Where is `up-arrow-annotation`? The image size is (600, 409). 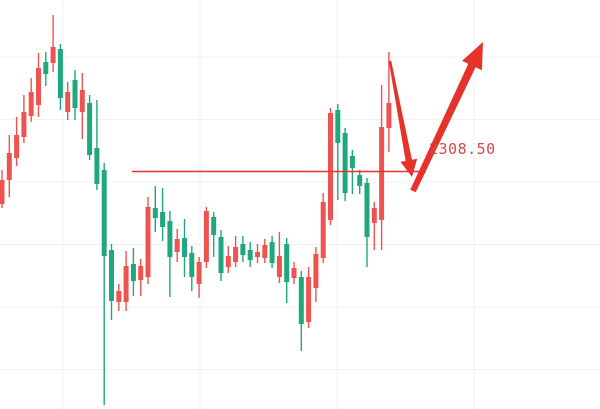 up-arrow-annotation is located at coordinates (446, 117).